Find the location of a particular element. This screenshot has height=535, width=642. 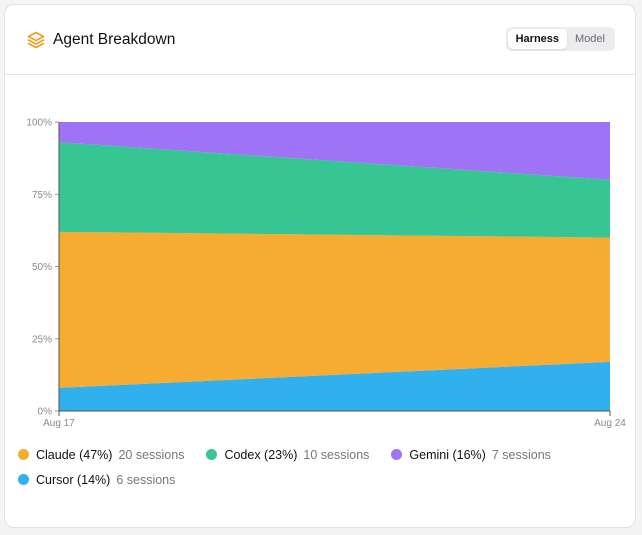

y-tick-label: 100% is located at coordinates (39, 123).